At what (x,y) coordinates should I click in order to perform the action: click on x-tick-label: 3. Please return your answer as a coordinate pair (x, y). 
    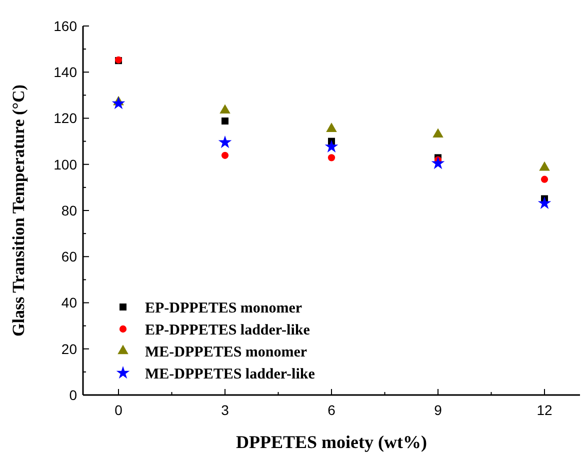
    Looking at the image, I should click on (225, 410).